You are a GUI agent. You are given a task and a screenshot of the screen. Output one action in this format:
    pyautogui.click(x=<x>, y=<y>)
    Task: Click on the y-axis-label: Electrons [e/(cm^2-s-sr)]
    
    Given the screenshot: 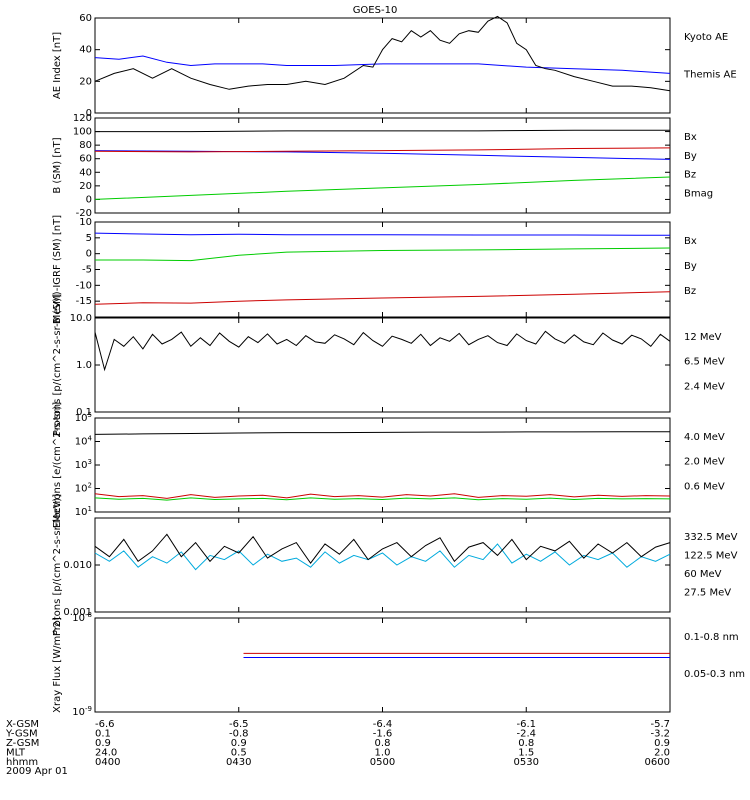 What is the action you would take?
    pyautogui.click(x=57, y=465)
    